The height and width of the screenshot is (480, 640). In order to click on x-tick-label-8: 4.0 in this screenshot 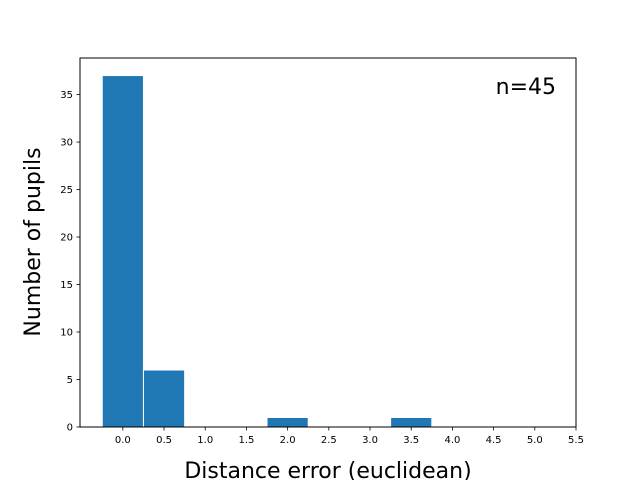, I will do `click(452, 440)`.